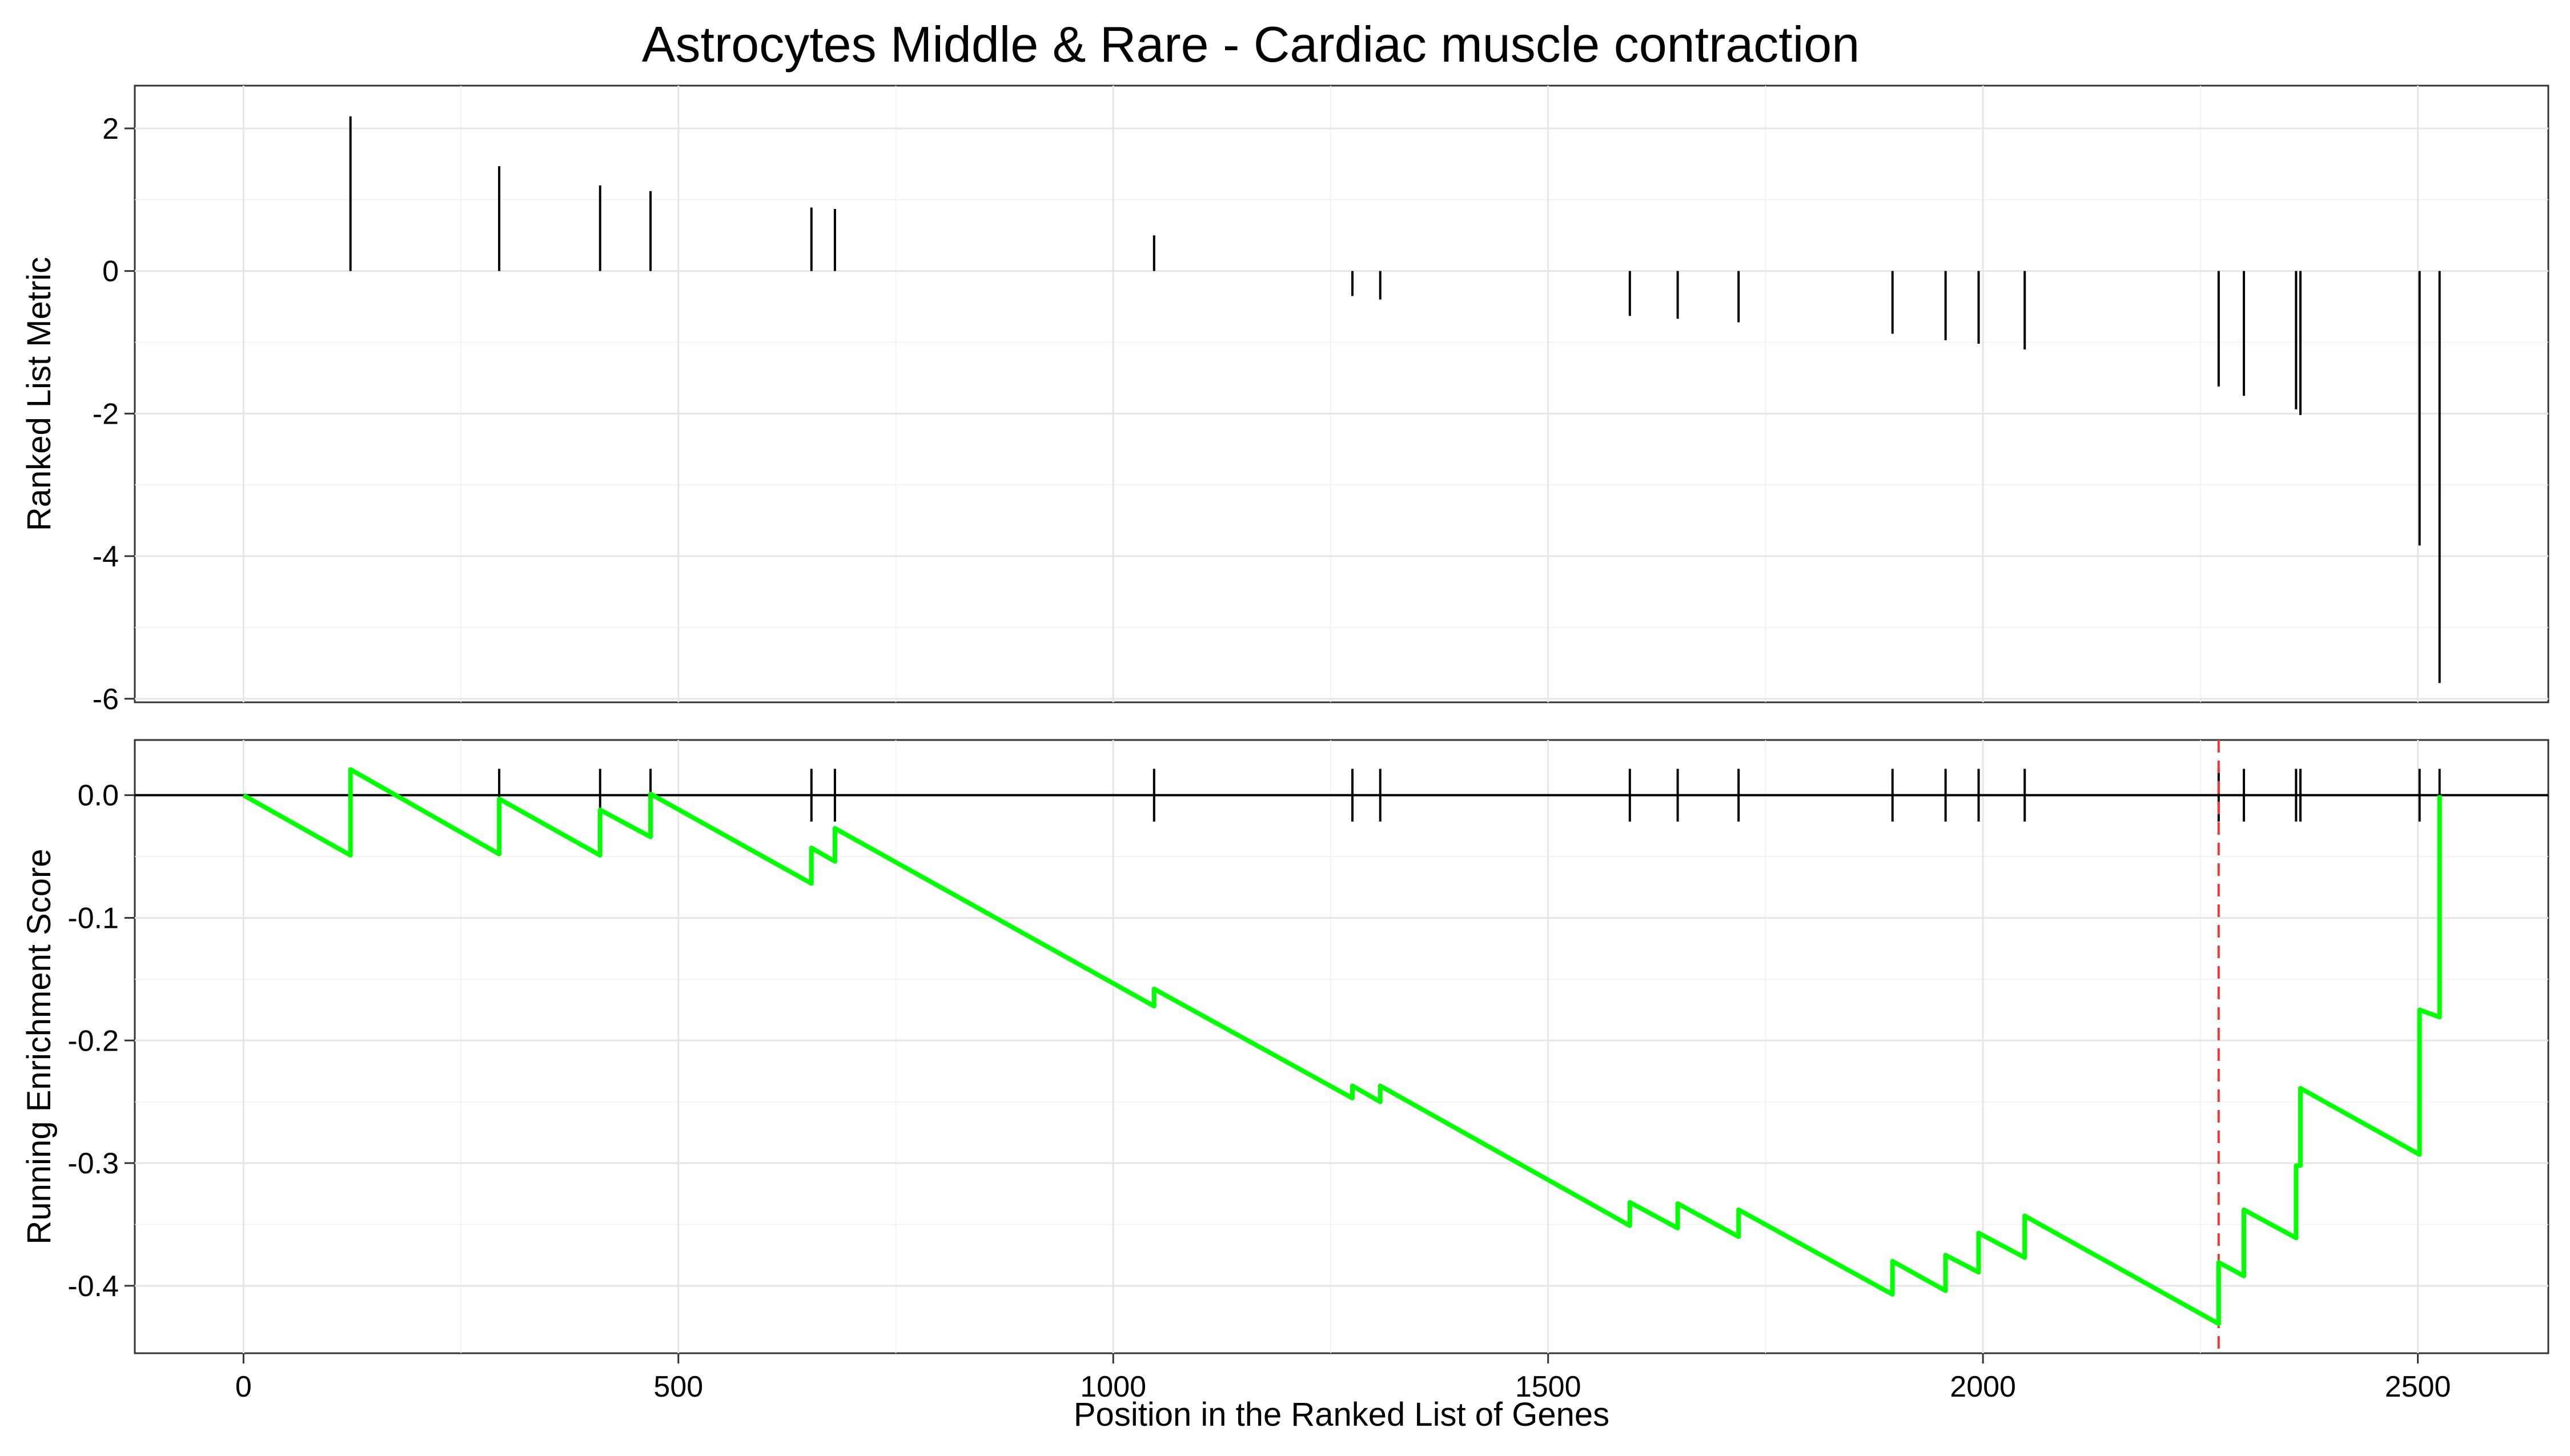 This screenshot has width=2570, height=1456. I want to click on y-tick-label: -0.4, so click(93, 1286).